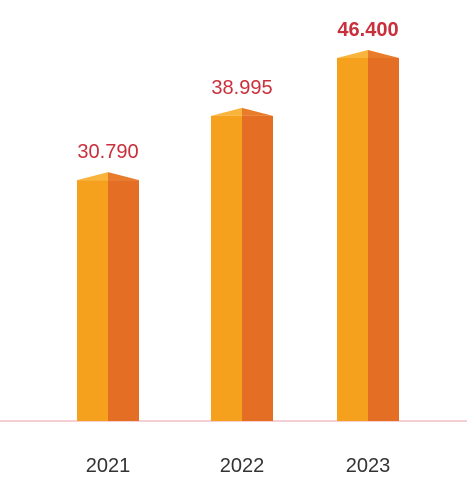 The width and height of the screenshot is (467, 478). What do you see at coordinates (108, 466) in the screenshot?
I see `x-tick-label-2021: 2021` at bounding box center [108, 466].